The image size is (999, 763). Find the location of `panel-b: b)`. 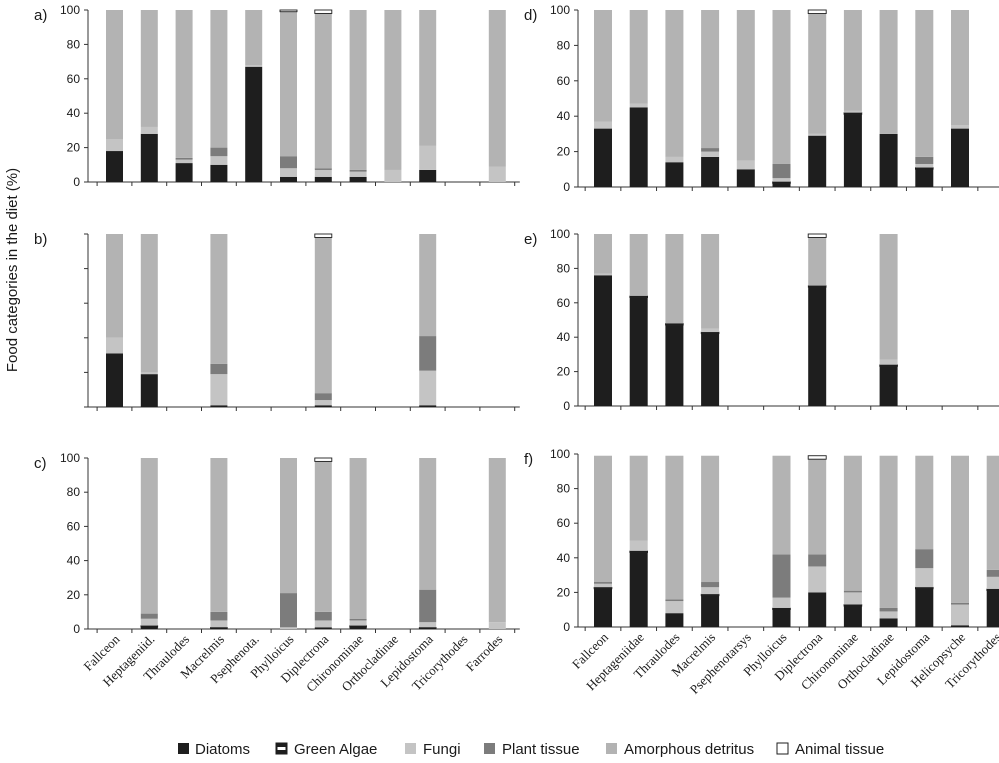

panel-b: b) is located at coordinates (277, 321).